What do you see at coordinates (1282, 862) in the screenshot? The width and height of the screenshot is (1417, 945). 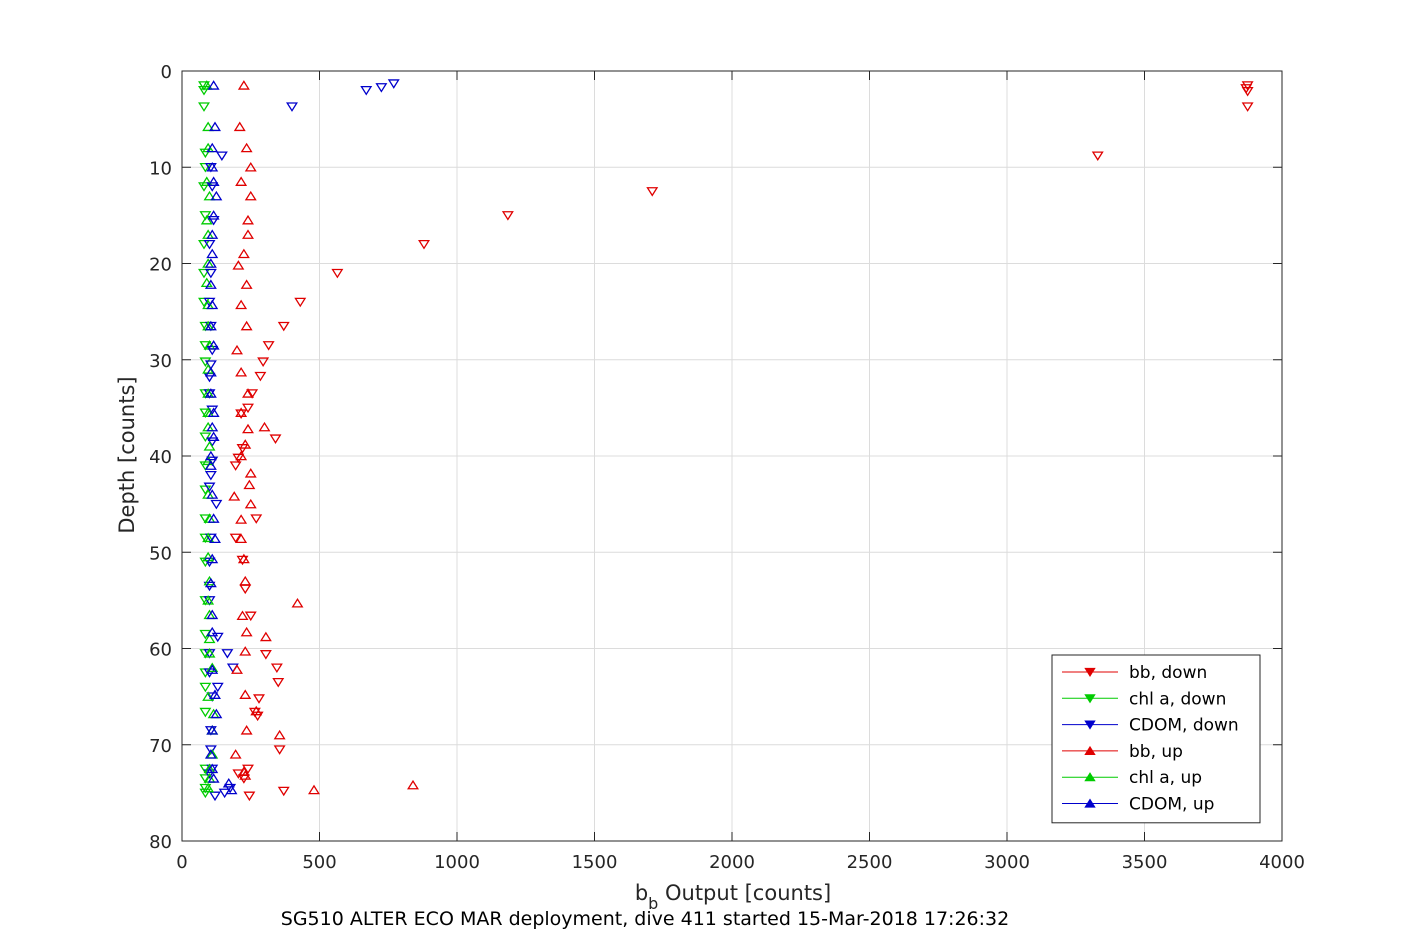 I see `x-tick-label: 4000` at bounding box center [1282, 862].